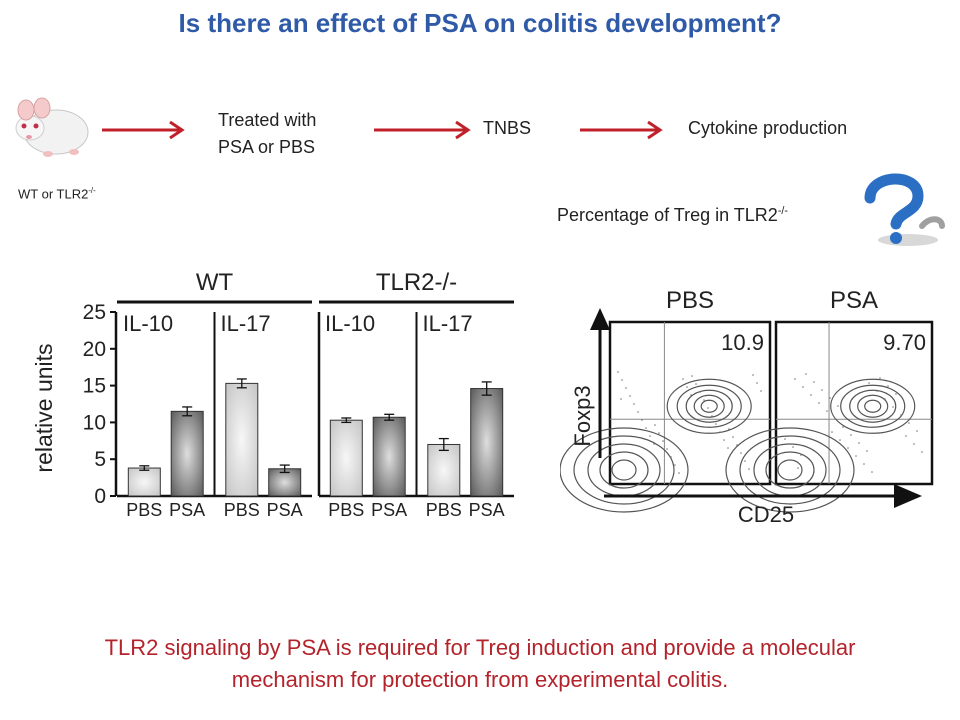 This screenshot has width=960, height=720. I want to click on flow-y-label: Foxp3, so click(582, 415).